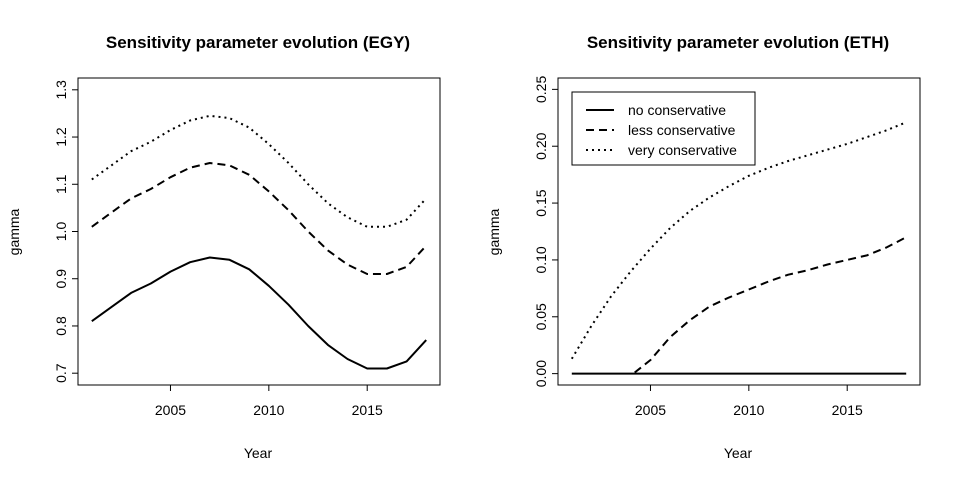  I want to click on y-tick-label: 0.9, so click(61, 279).